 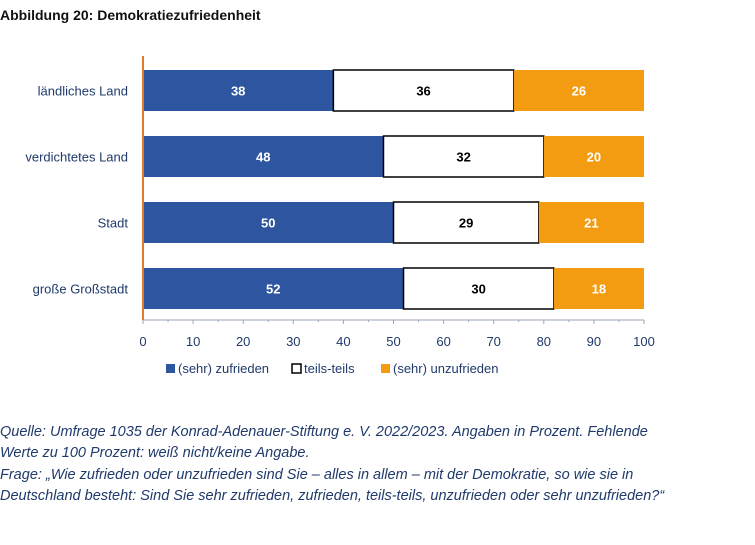 I want to click on legend-label: teils-teils, so click(x=329, y=368).